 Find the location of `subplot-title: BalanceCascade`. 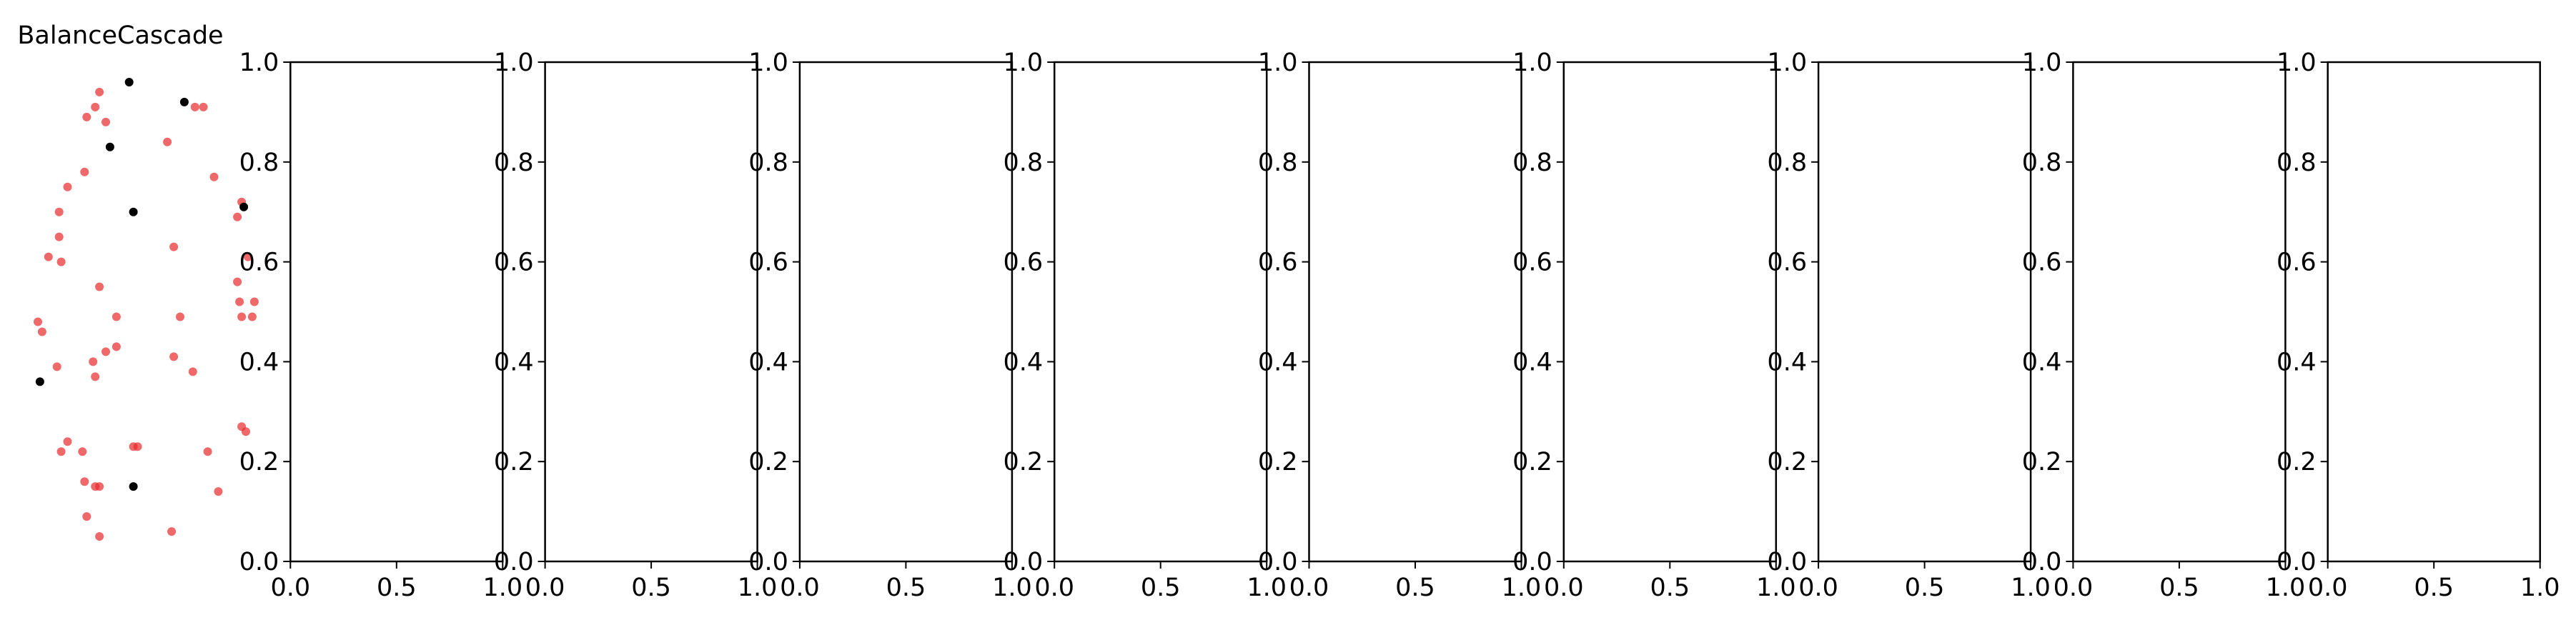

subplot-title: BalanceCascade is located at coordinates (120, 35).